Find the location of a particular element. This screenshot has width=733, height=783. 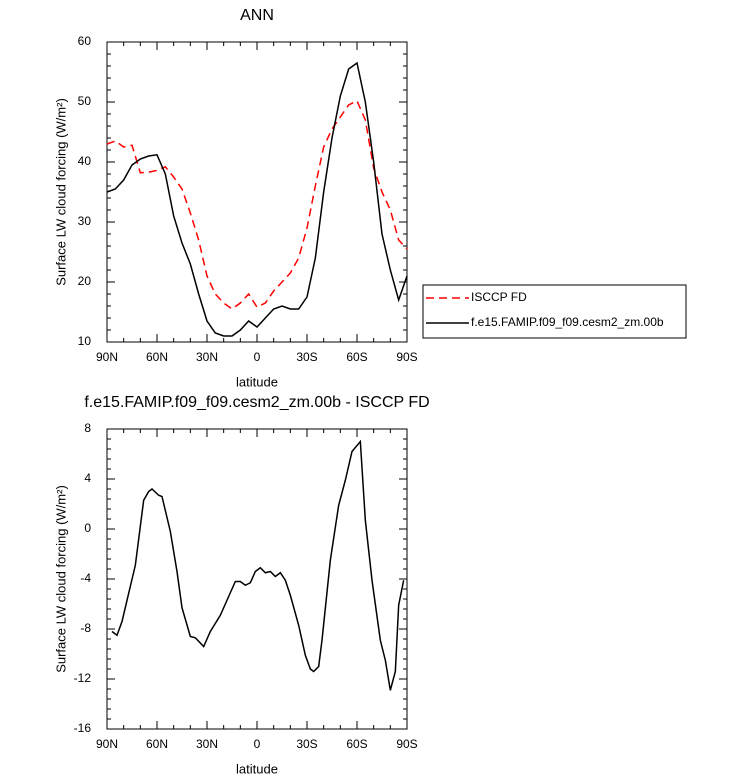

y-tick-label: -4 is located at coordinates (85, 578).